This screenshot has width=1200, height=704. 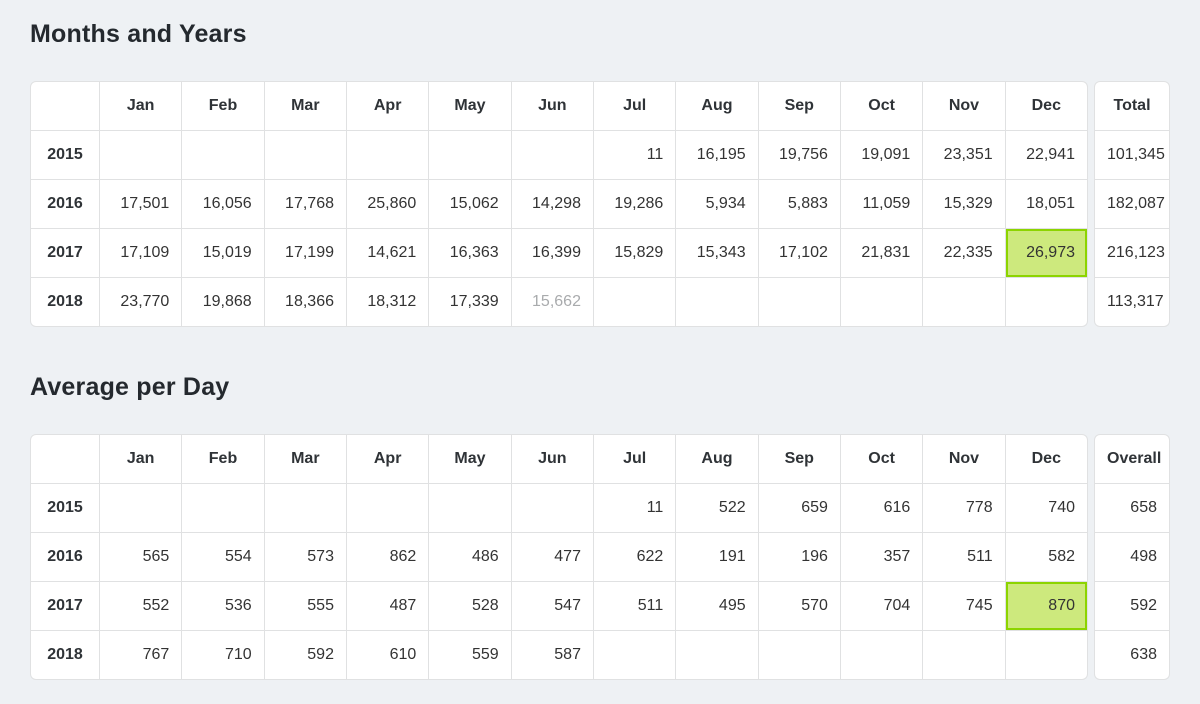 What do you see at coordinates (635, 106) in the screenshot?
I see `month-header-jul: Jul` at bounding box center [635, 106].